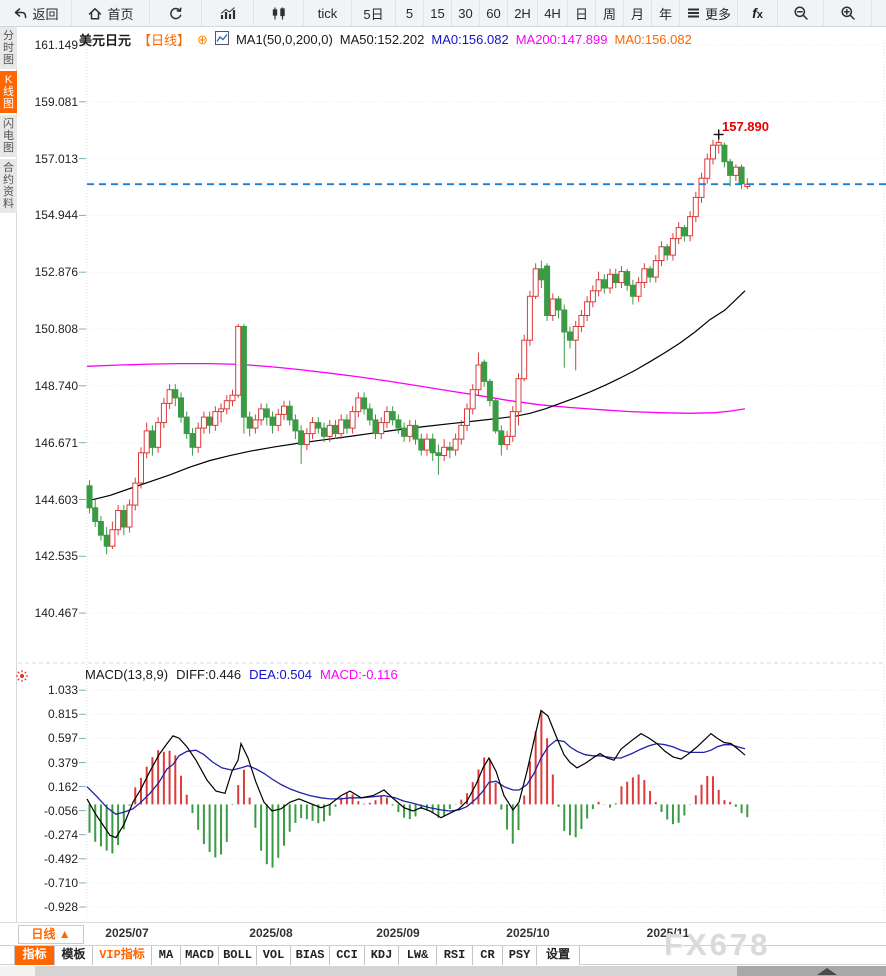 The width and height of the screenshot is (886, 976). I want to click on toolbar-button-min5: 5, so click(410, 13).